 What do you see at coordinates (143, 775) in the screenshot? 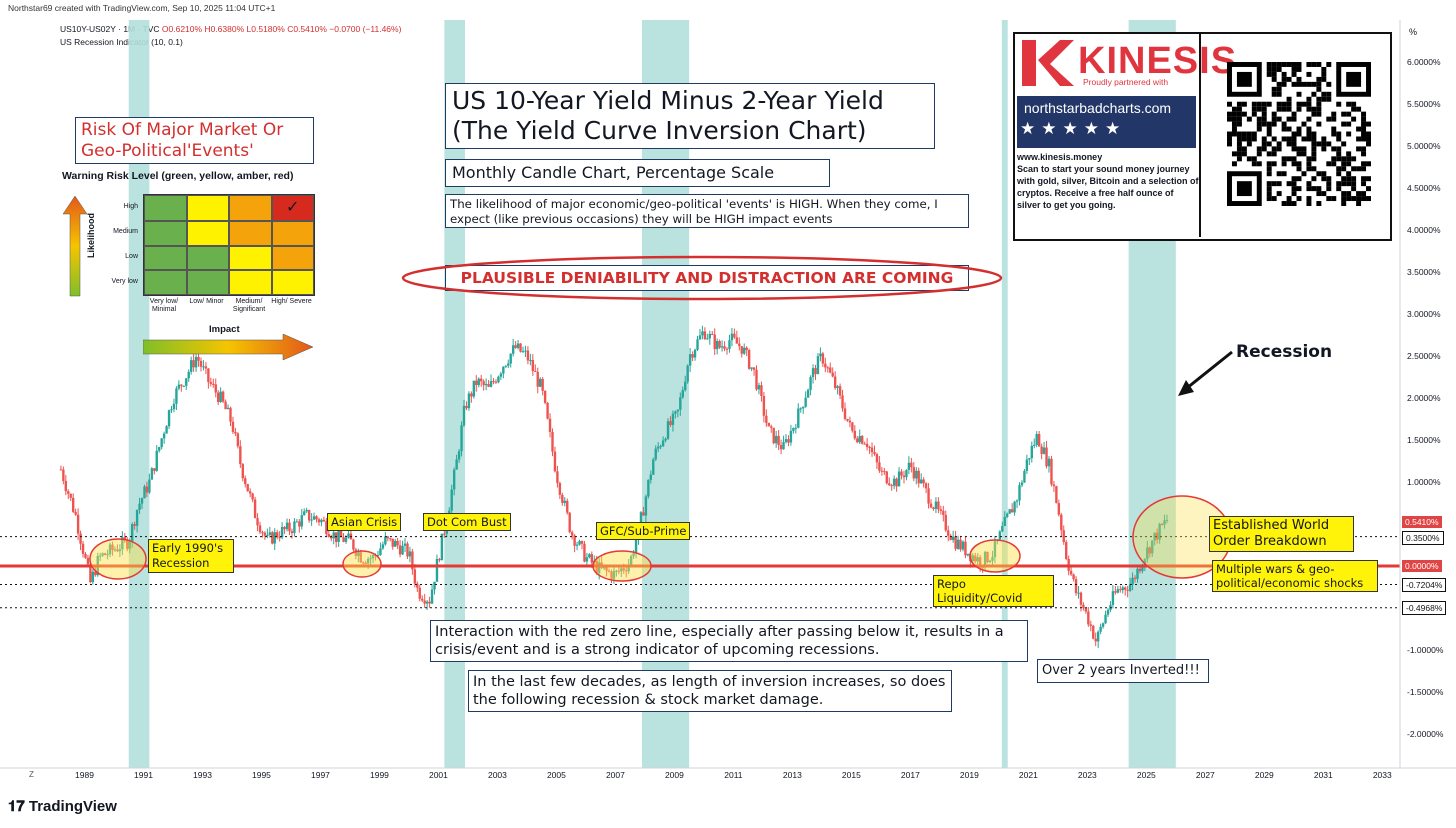
I see `x-tick-label-1: 1991` at bounding box center [143, 775].